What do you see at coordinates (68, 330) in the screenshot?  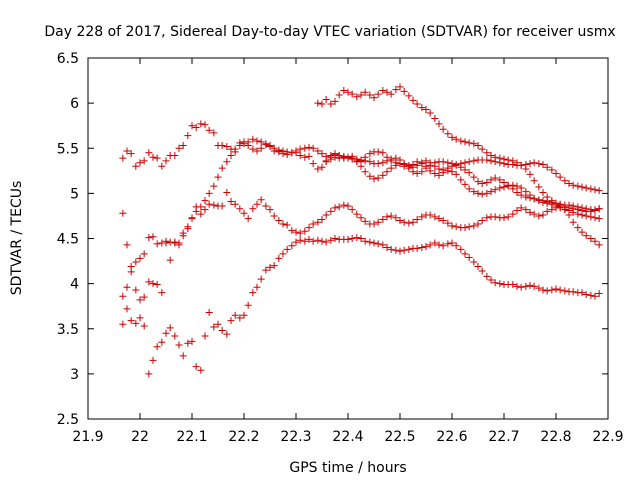 I see `y-tick-label: 3.5` at bounding box center [68, 330].